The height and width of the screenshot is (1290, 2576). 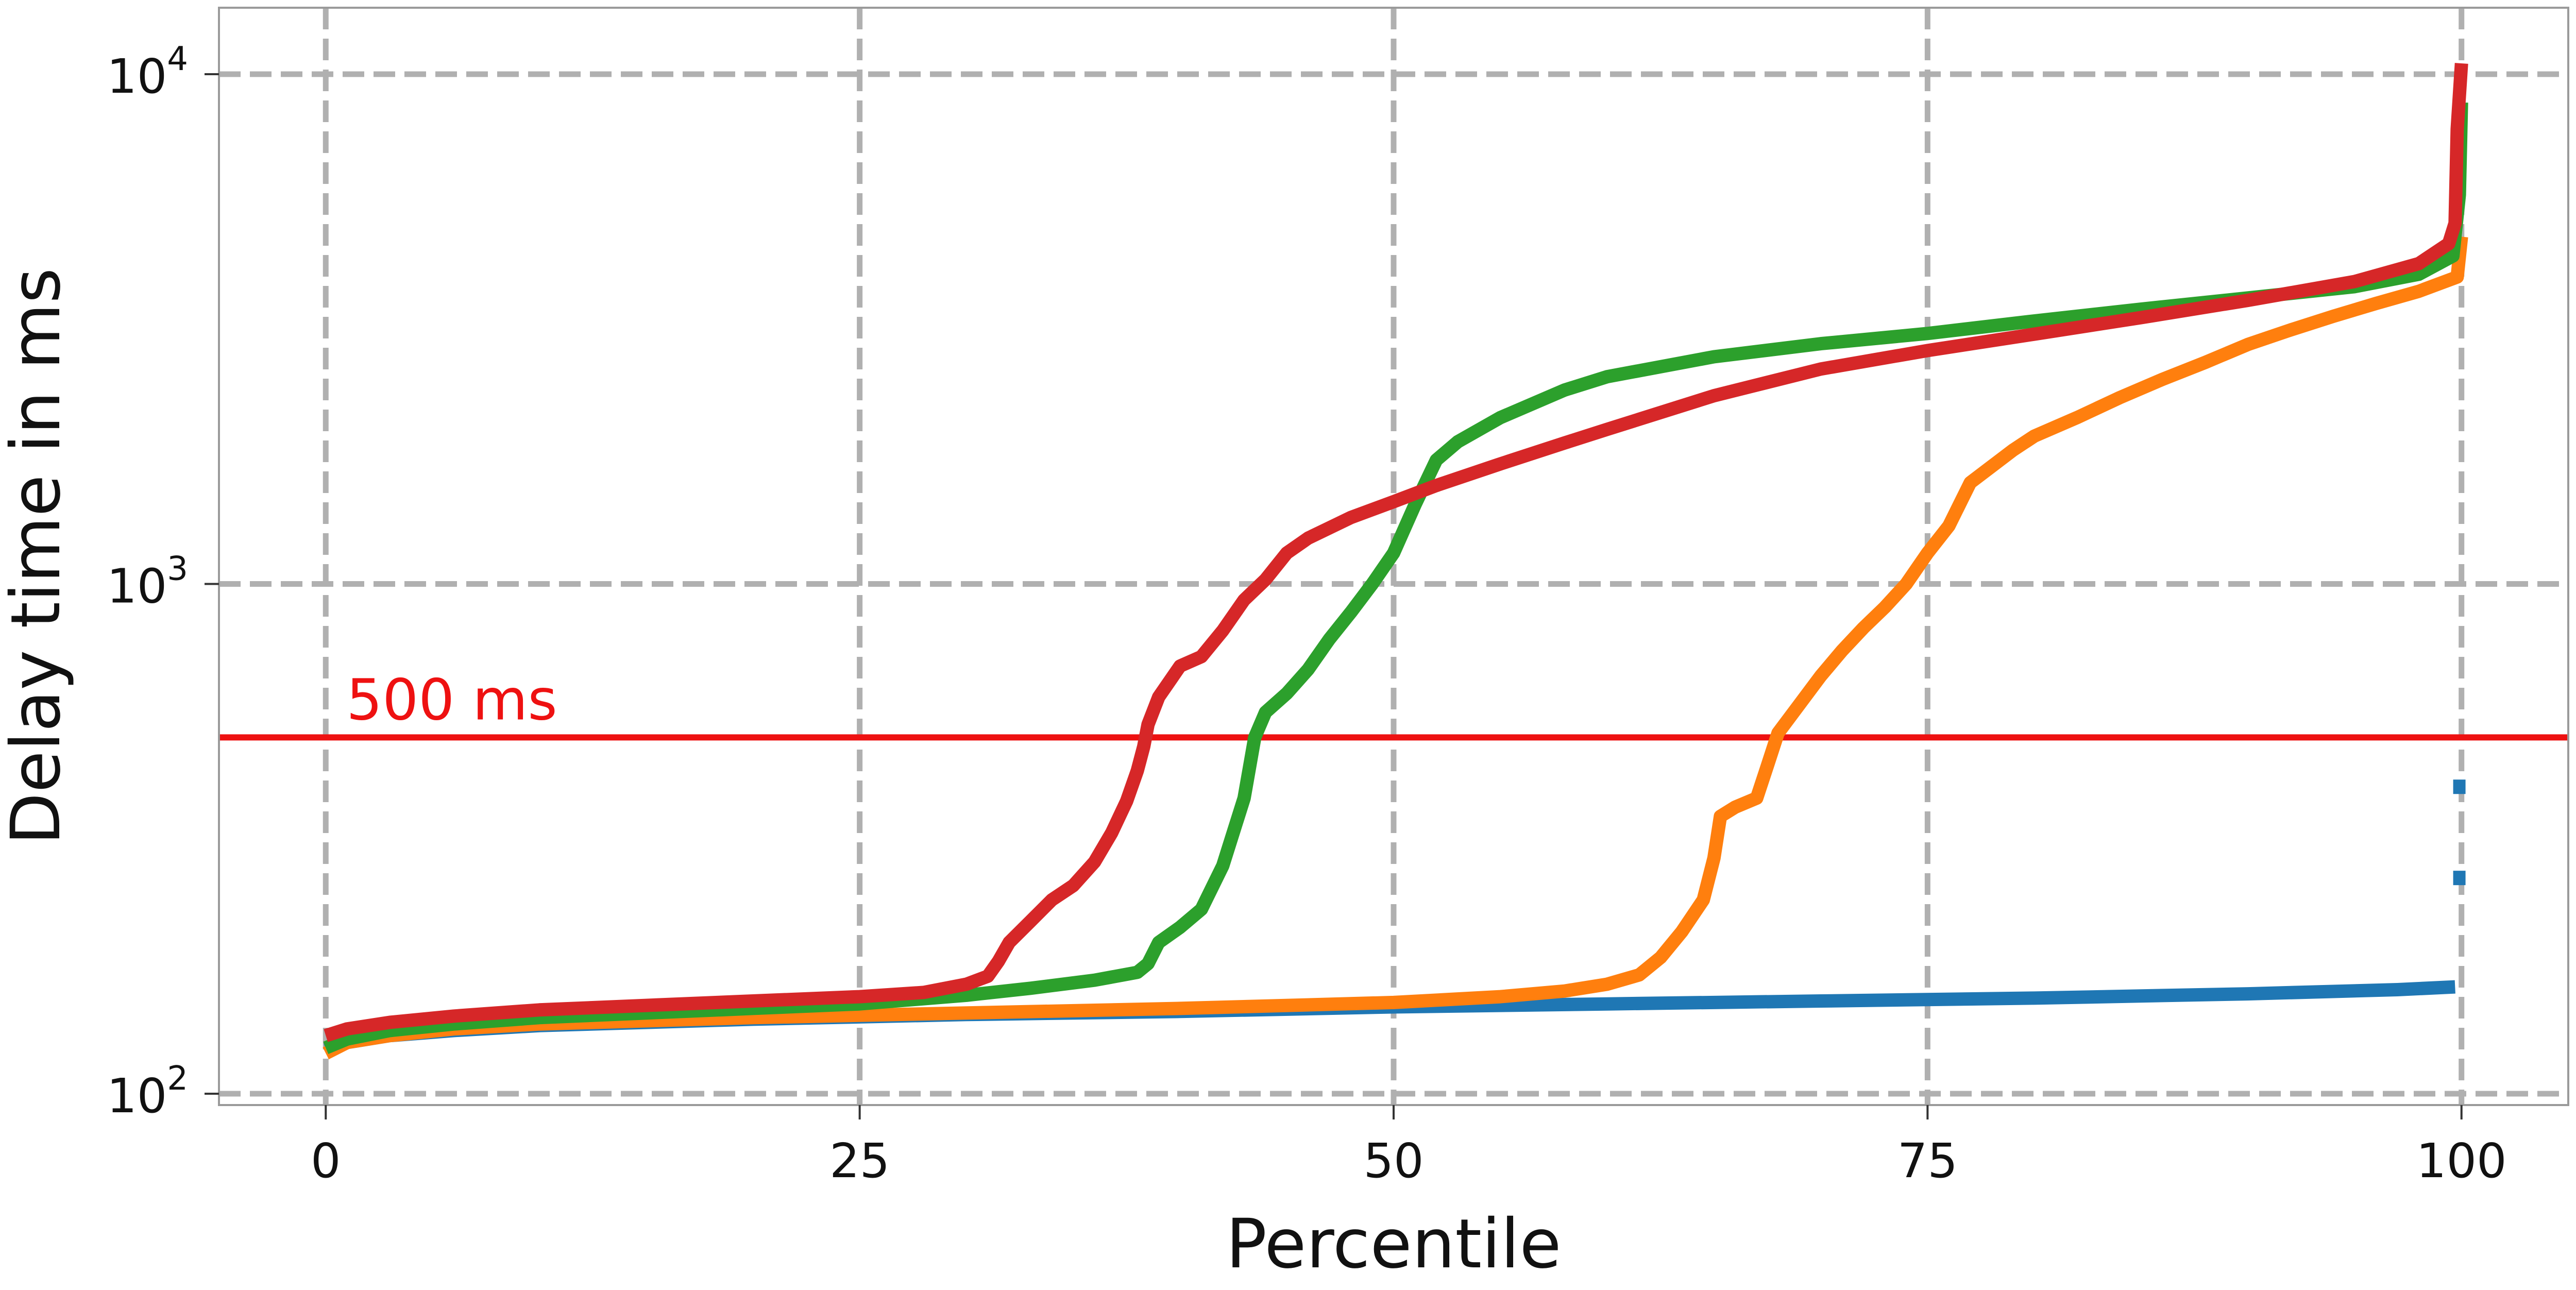 What do you see at coordinates (1927, 1161) in the screenshot?
I see `x-tick-label-3: 75` at bounding box center [1927, 1161].